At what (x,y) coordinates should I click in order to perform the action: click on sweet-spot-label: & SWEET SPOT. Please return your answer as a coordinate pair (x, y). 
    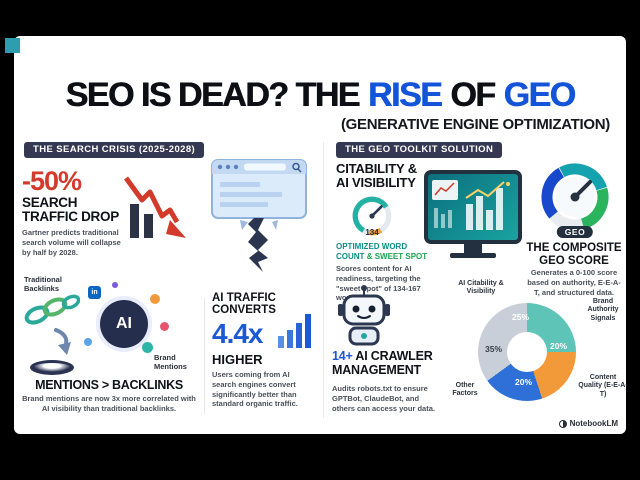
    Looking at the image, I should click on (397, 256).